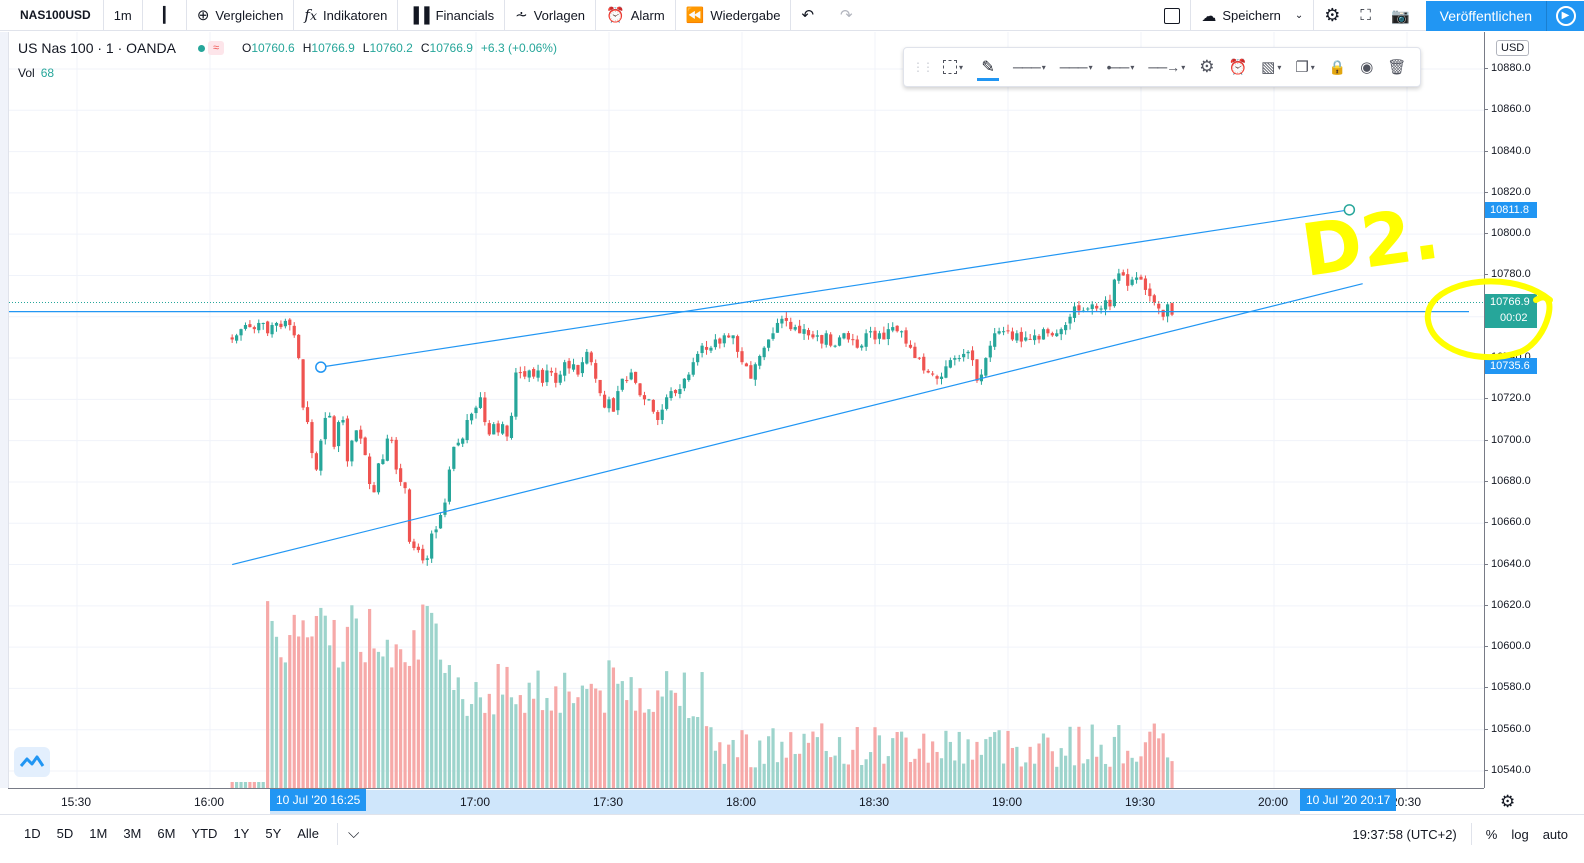 This screenshot has height=863, width=1584. I want to click on line-color-button: ✎, so click(988, 67).